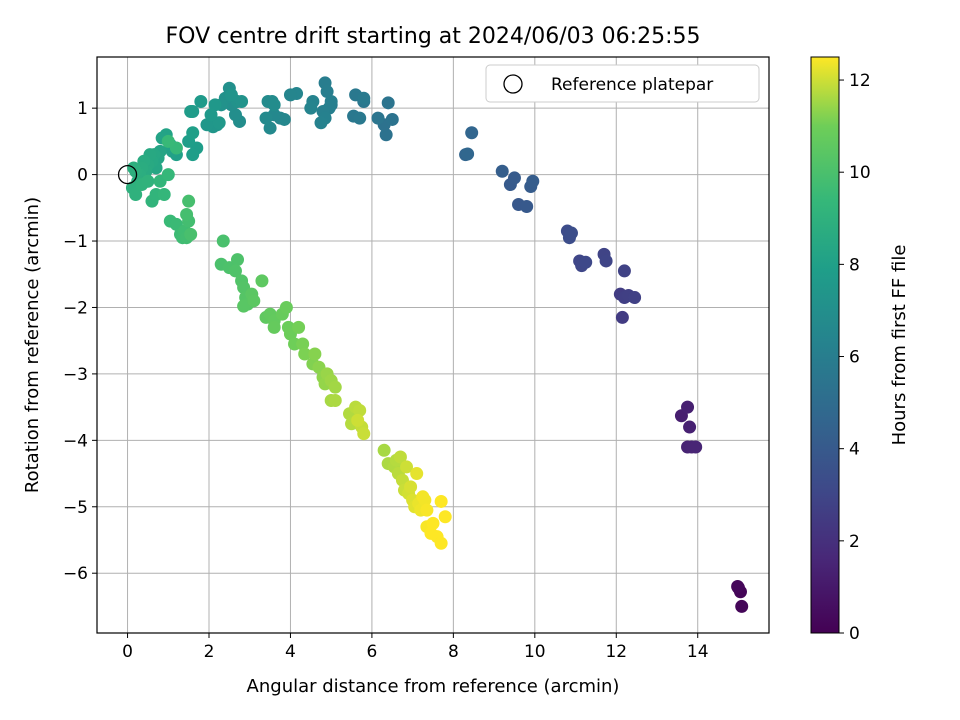 Image resolution: width=960 pixels, height=720 pixels. I want to click on x-tick-label: 12, so click(616, 652).